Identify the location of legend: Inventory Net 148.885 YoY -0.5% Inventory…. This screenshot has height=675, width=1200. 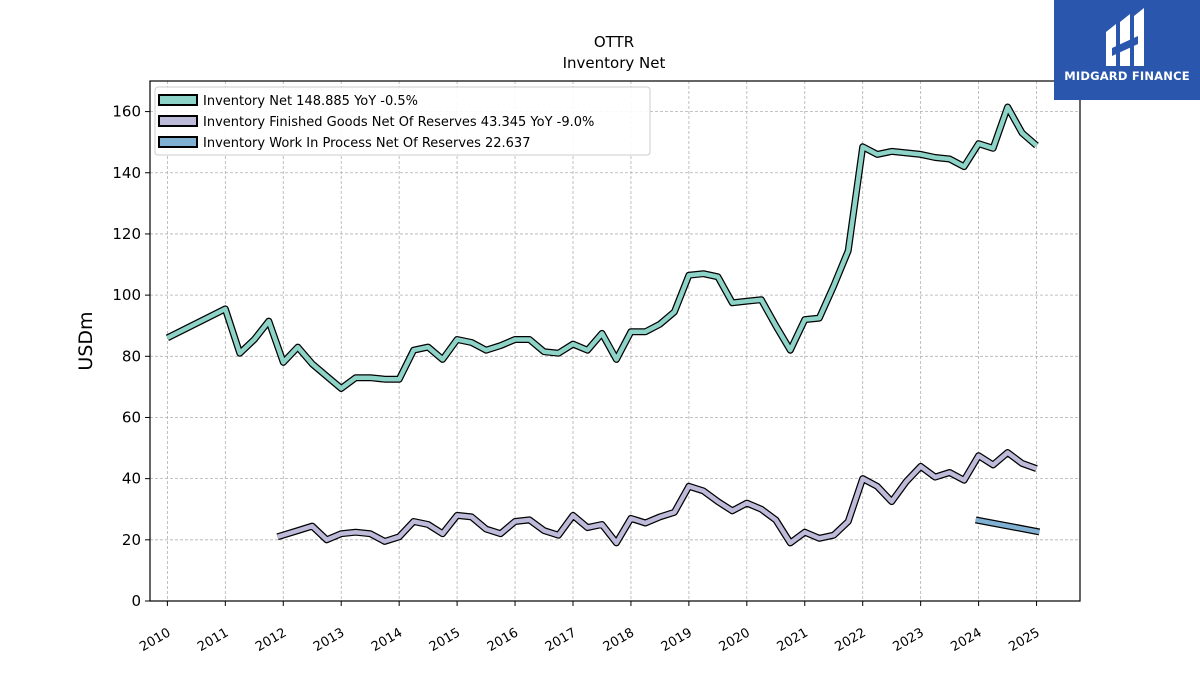
(402, 121).